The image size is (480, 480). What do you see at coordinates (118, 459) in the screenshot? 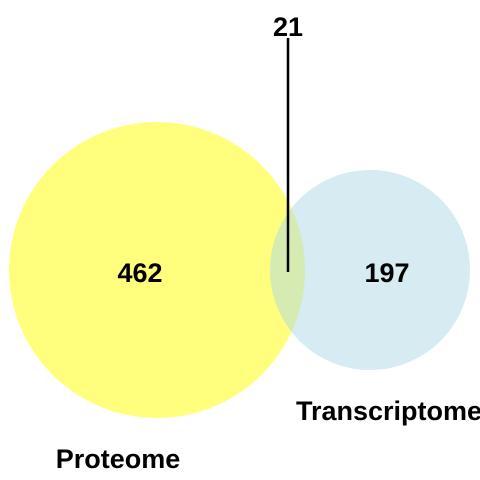
I see `proteome-label: Proteome` at bounding box center [118, 459].